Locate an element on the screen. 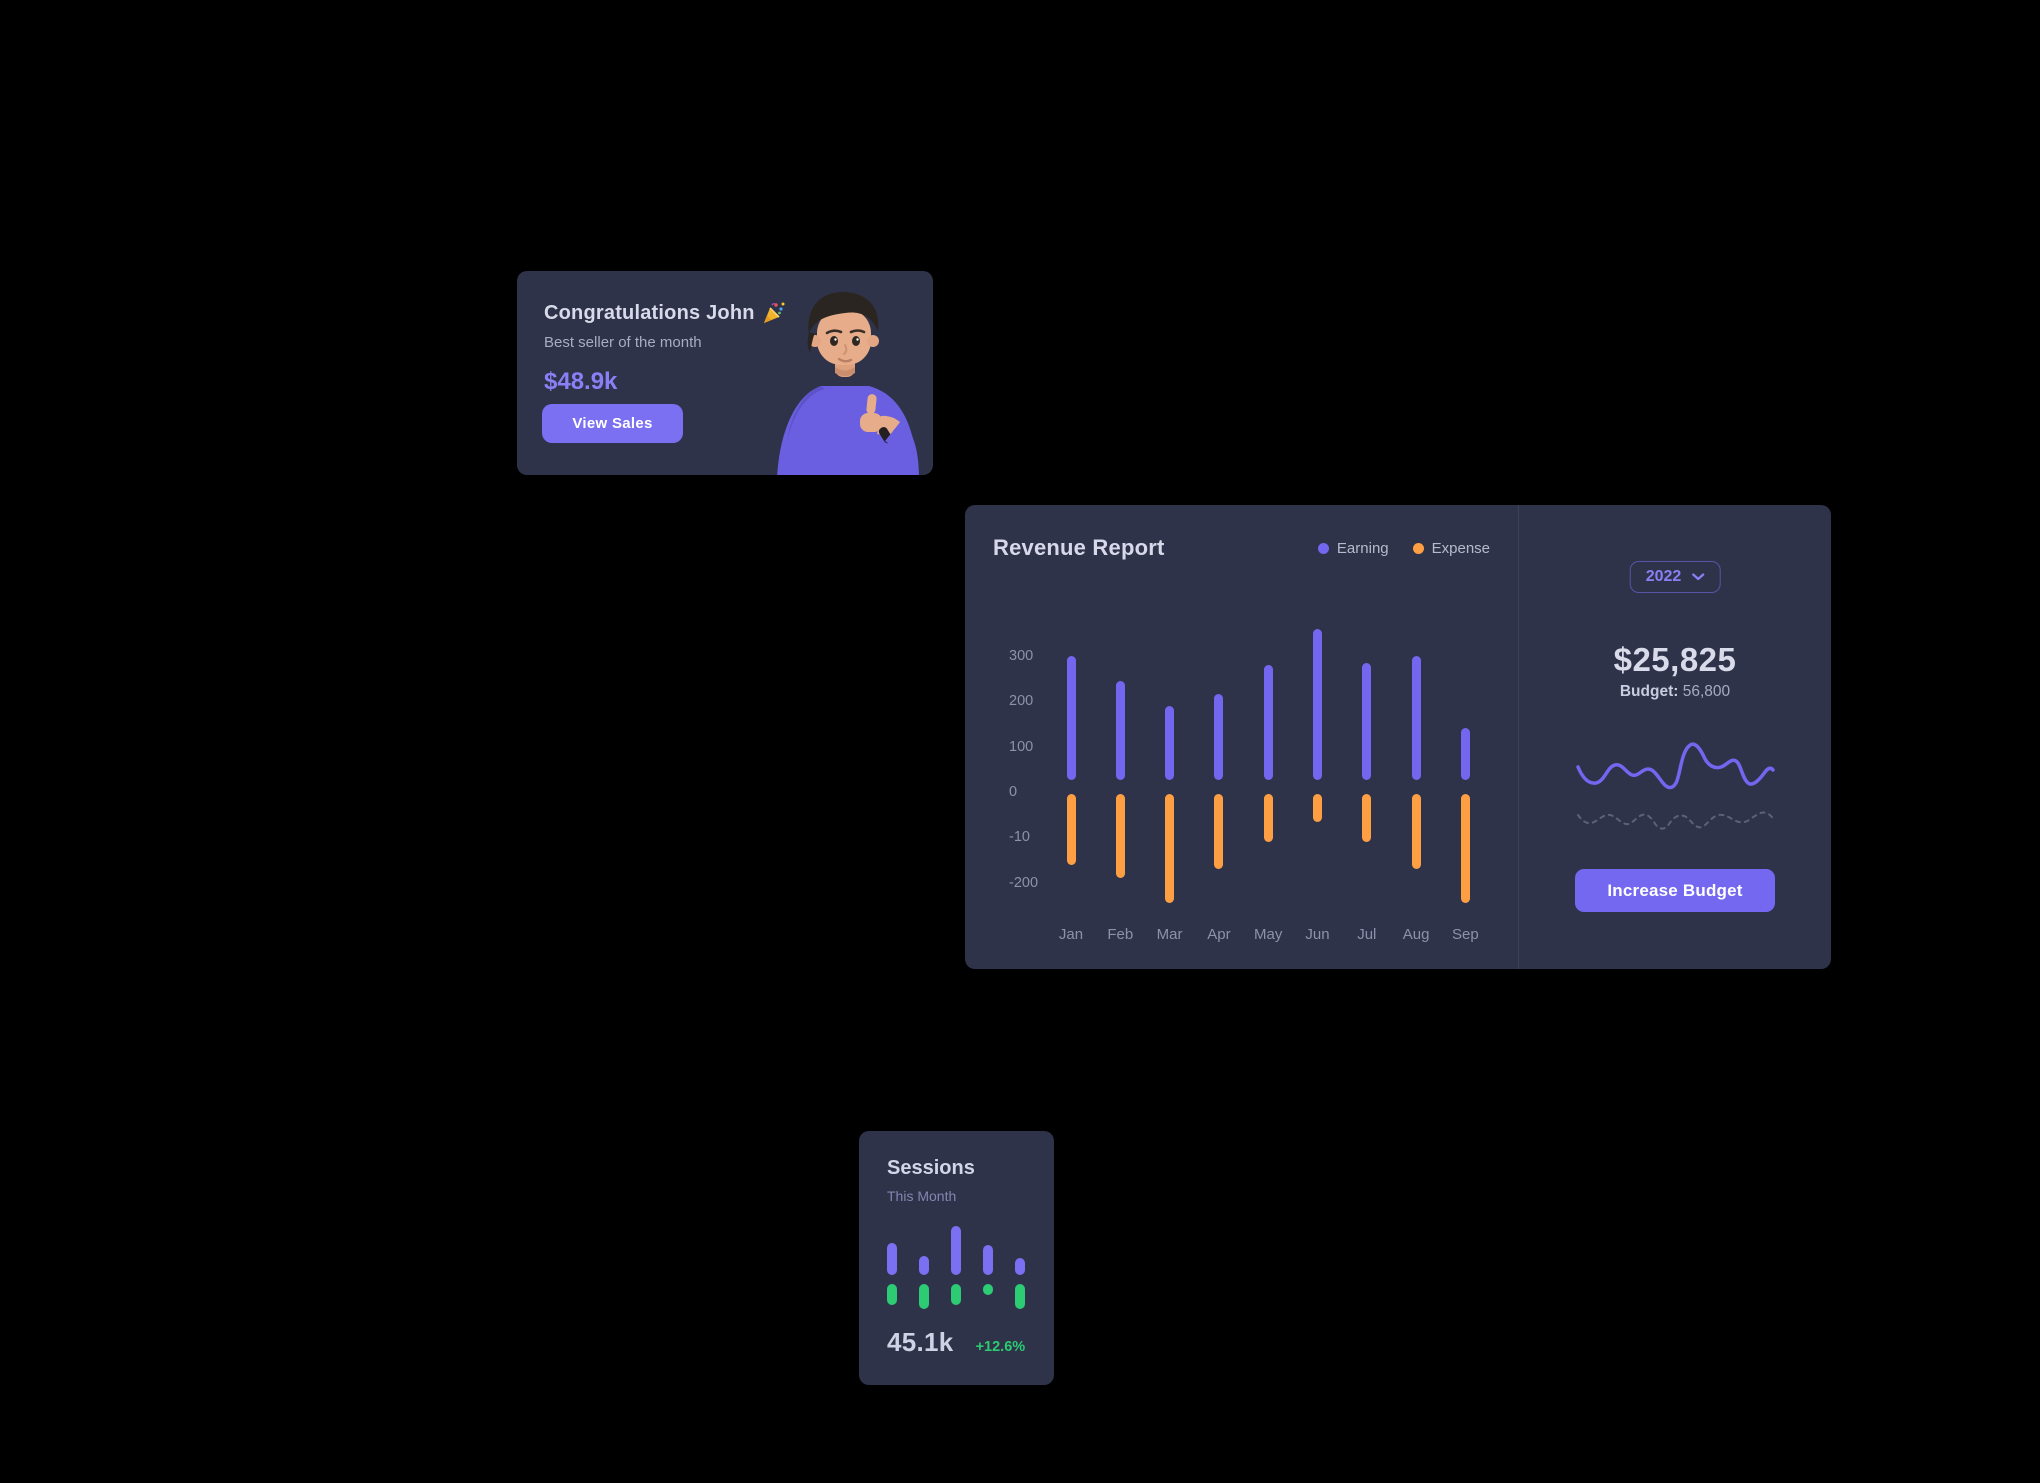 This screenshot has width=2040, height=1483. party-popper-icon is located at coordinates (774, 312).